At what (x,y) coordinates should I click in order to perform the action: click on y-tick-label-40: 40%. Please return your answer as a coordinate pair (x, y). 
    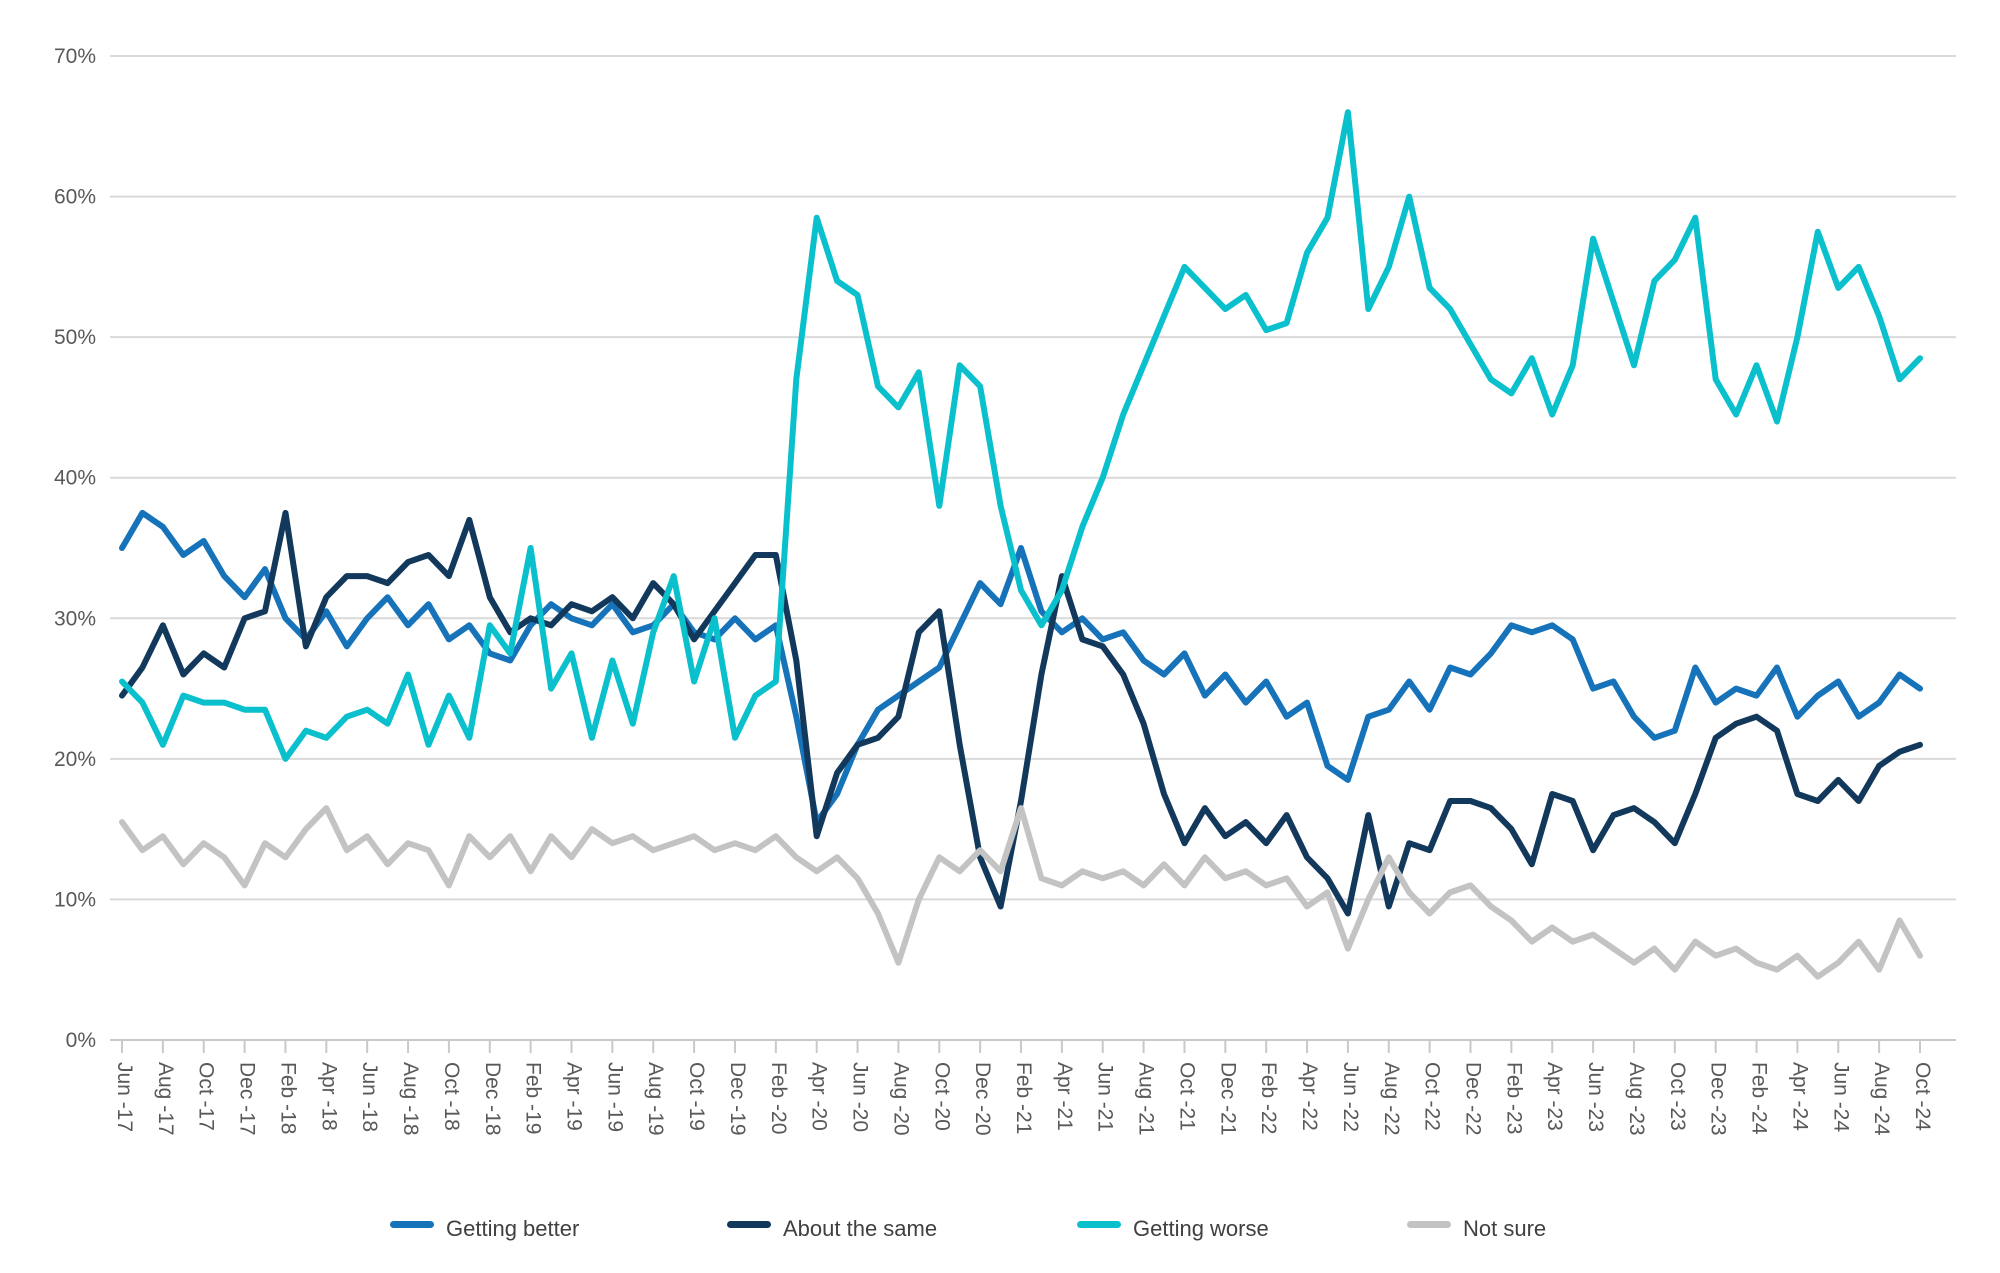
    Looking at the image, I should click on (75, 478).